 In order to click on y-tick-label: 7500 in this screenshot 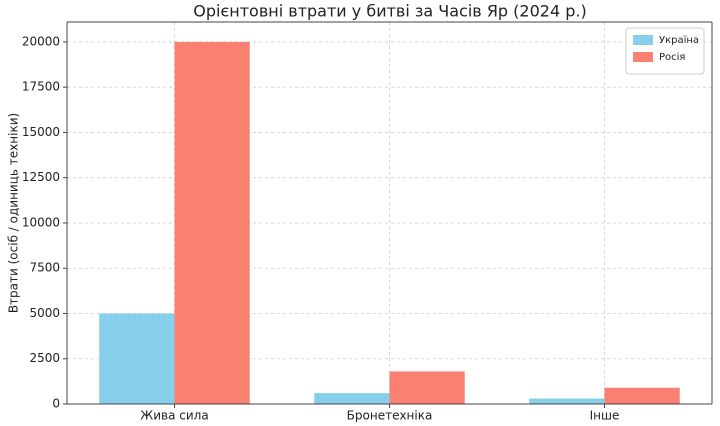, I will do `click(44, 268)`.